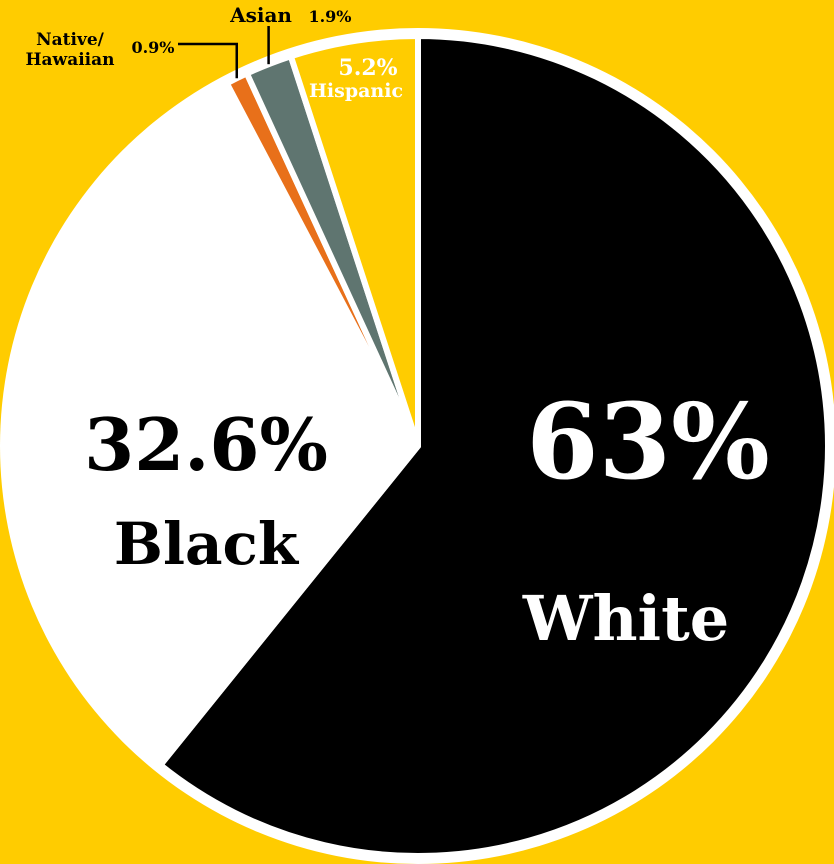 The height and width of the screenshot is (864, 834). Describe the element at coordinates (329, 16) in the screenshot. I see `slice-label-asian-pct: 1.9%` at that location.